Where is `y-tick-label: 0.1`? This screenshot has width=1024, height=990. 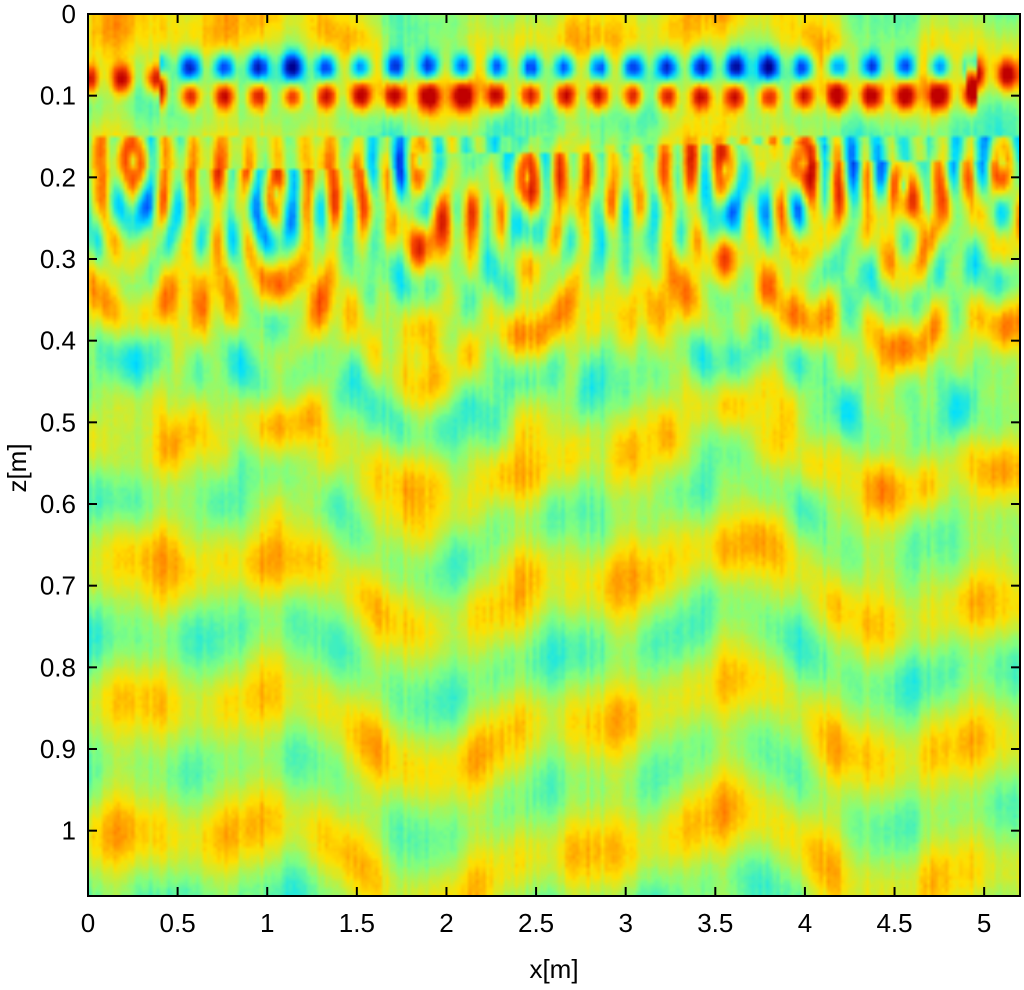
y-tick-label: 0.1 is located at coordinates (58, 96).